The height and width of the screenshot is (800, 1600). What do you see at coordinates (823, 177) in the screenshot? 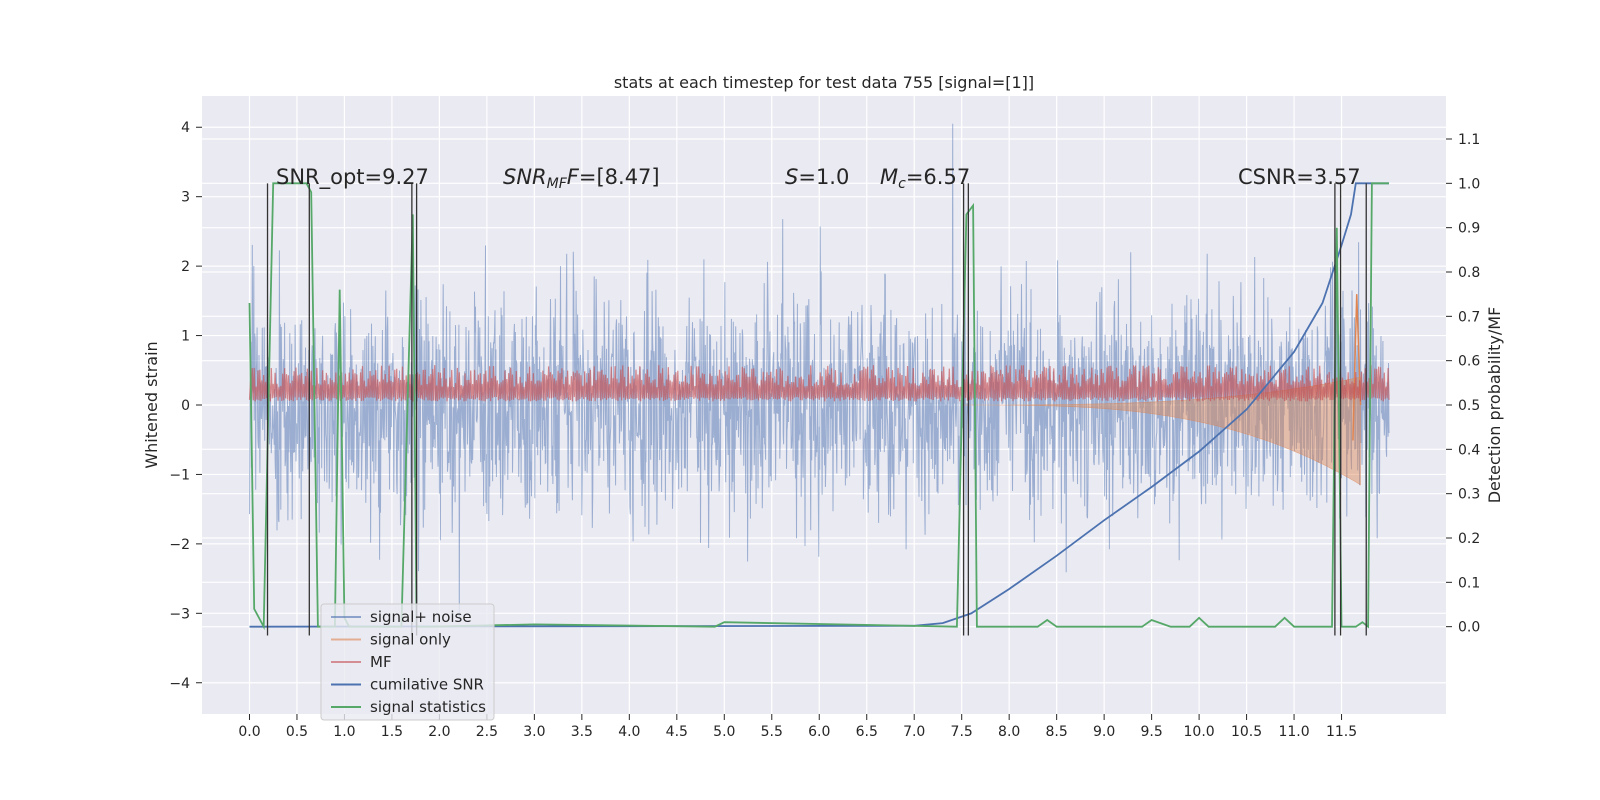
I see `s-value: =1.0` at bounding box center [823, 177].